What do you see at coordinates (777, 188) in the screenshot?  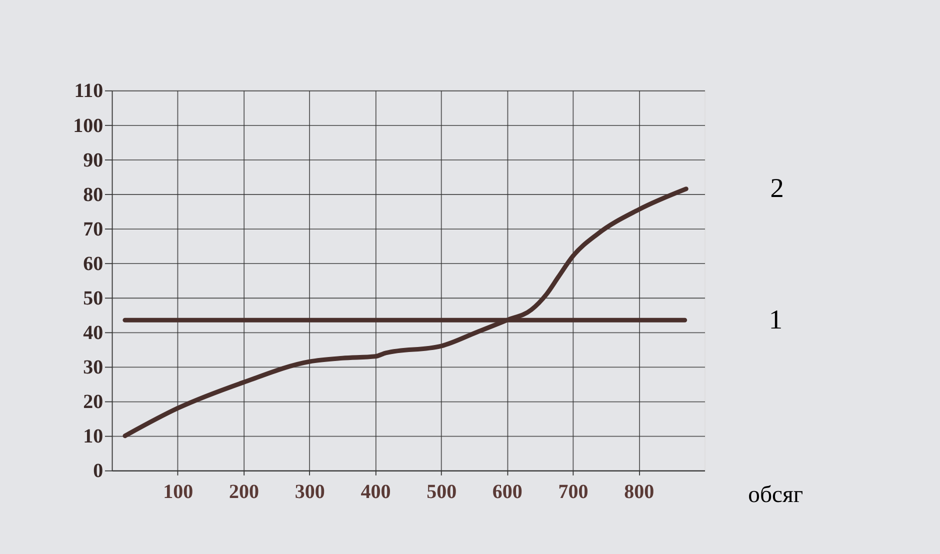 I see `text: 2` at bounding box center [777, 188].